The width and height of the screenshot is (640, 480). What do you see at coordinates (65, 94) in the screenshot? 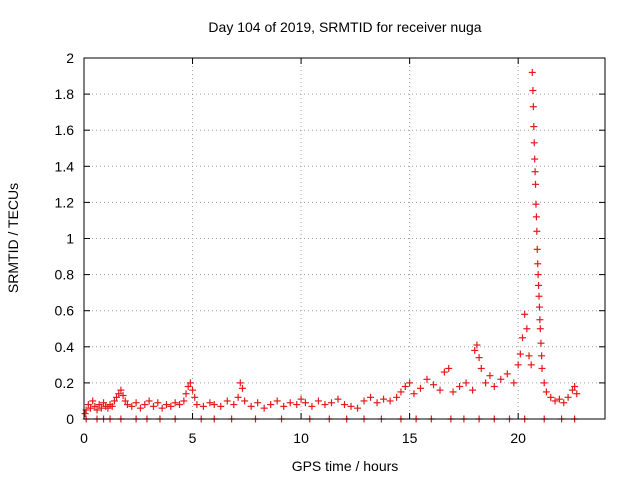
I see `y-tick-label: 1.8` at bounding box center [65, 94].